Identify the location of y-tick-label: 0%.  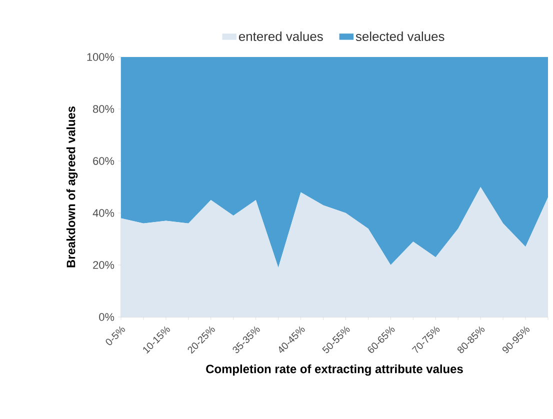
(106, 317).